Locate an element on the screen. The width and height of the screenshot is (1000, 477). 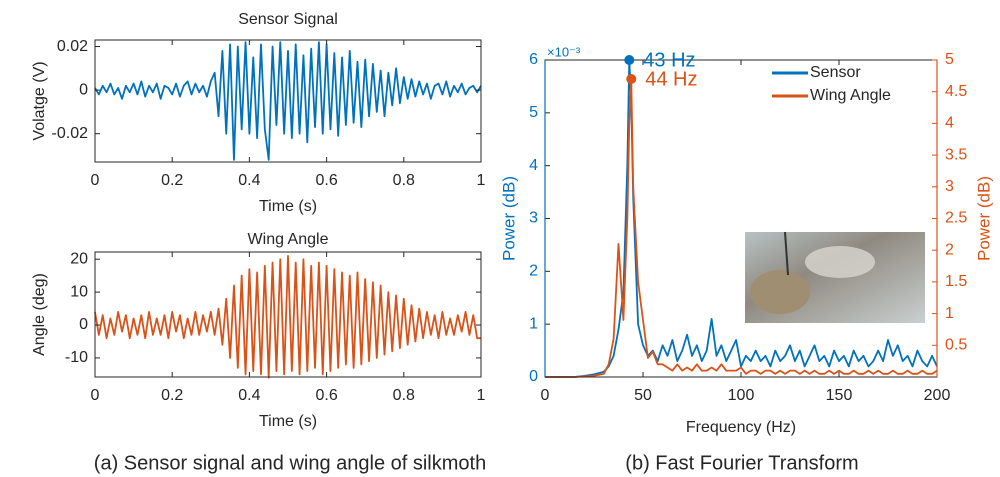
y2-tick-label: 1 is located at coordinates (949, 313).